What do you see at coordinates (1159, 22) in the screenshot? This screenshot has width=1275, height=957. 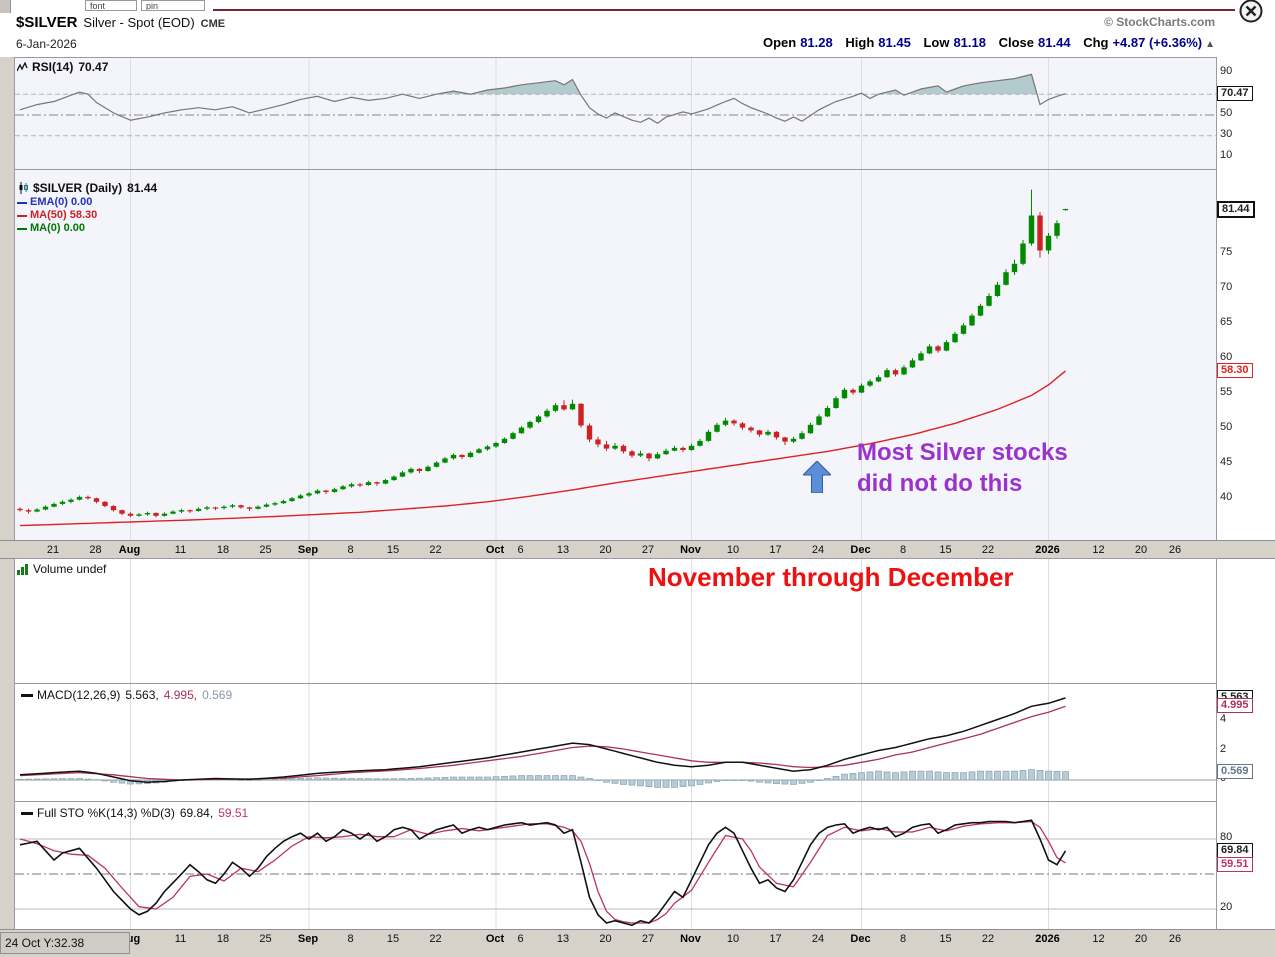 I see `copyright: © StockCharts.com` at bounding box center [1159, 22].